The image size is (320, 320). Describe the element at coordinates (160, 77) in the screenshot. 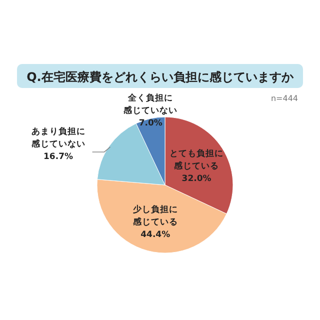

I see `chart-title: Q.在宅医療費をどれくらい負担に感じていますか` at that location.